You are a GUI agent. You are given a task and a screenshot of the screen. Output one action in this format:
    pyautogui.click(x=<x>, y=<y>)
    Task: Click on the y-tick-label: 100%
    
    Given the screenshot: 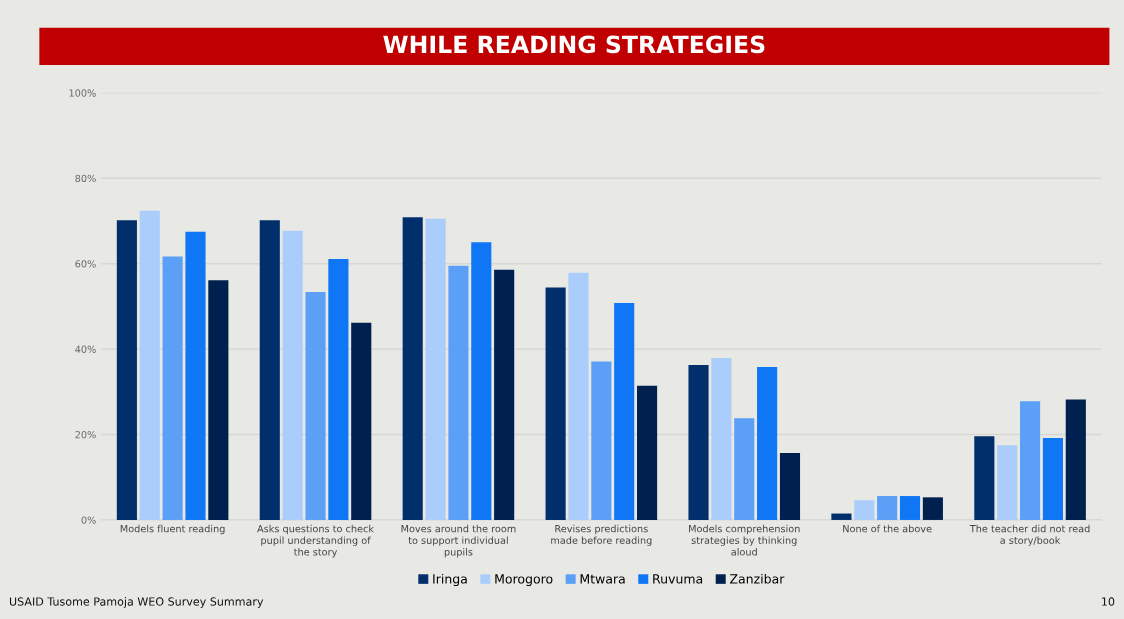 What is the action you would take?
    pyautogui.click(x=82, y=93)
    